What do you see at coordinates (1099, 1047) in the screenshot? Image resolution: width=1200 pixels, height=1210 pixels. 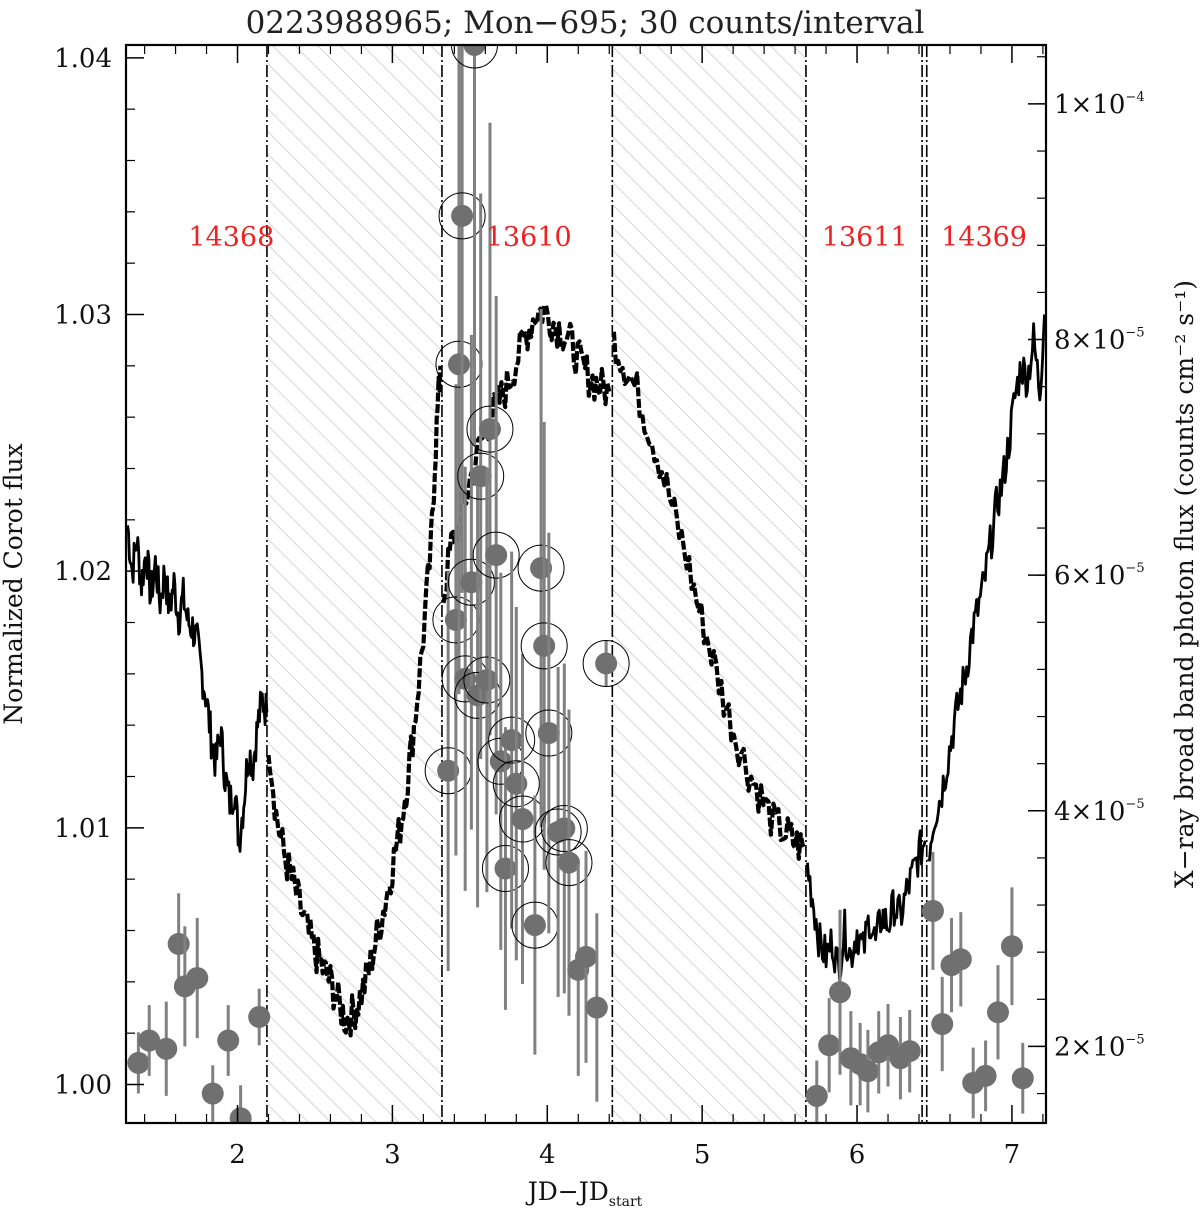 I see `right-tick-label: 2×10⁻⁵` at bounding box center [1099, 1047].